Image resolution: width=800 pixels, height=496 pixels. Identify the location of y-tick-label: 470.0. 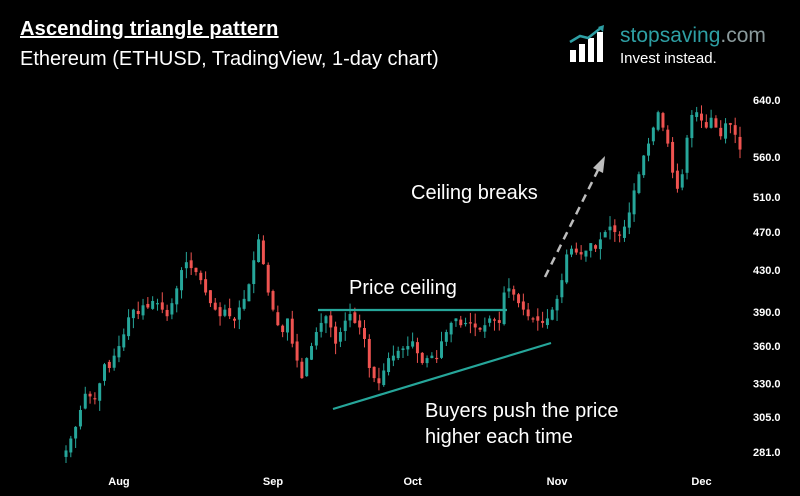
(767, 233).